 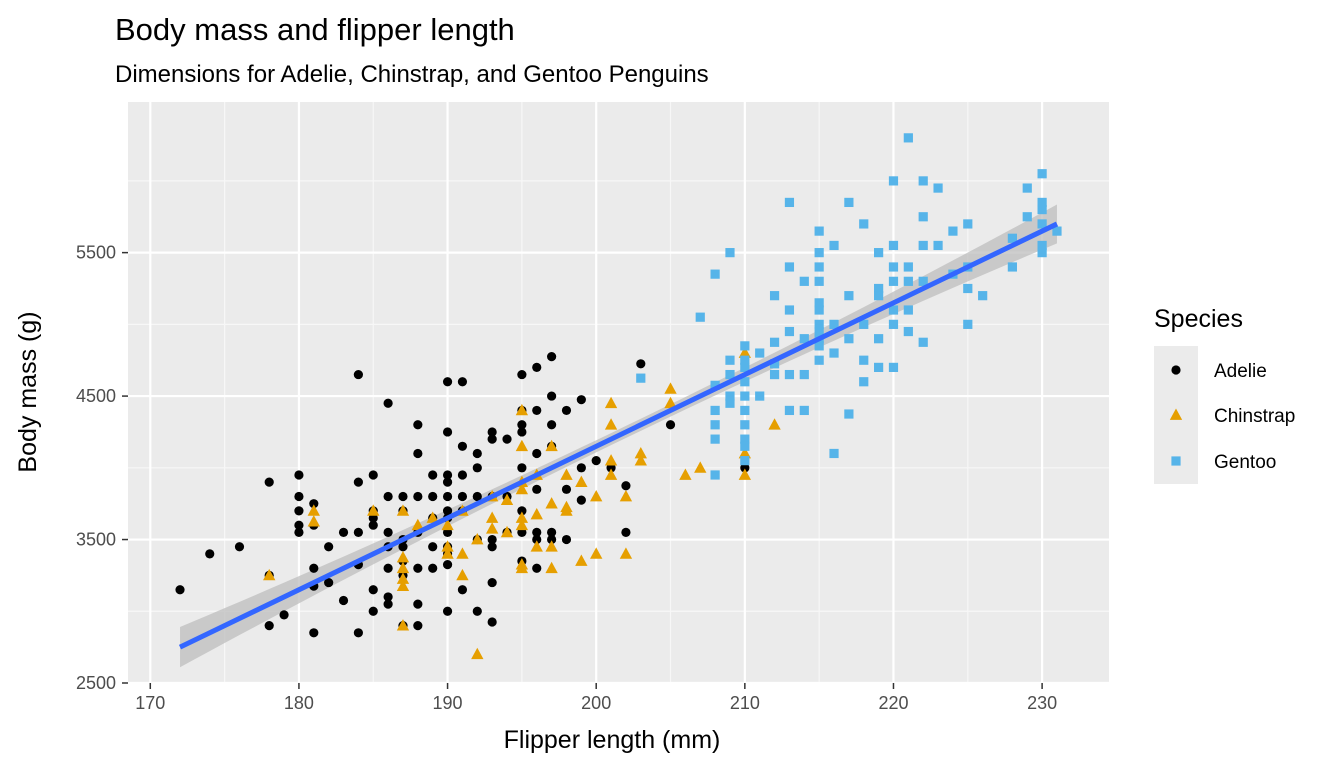 I want to click on x-tick-label: 170, so click(x=150, y=703).